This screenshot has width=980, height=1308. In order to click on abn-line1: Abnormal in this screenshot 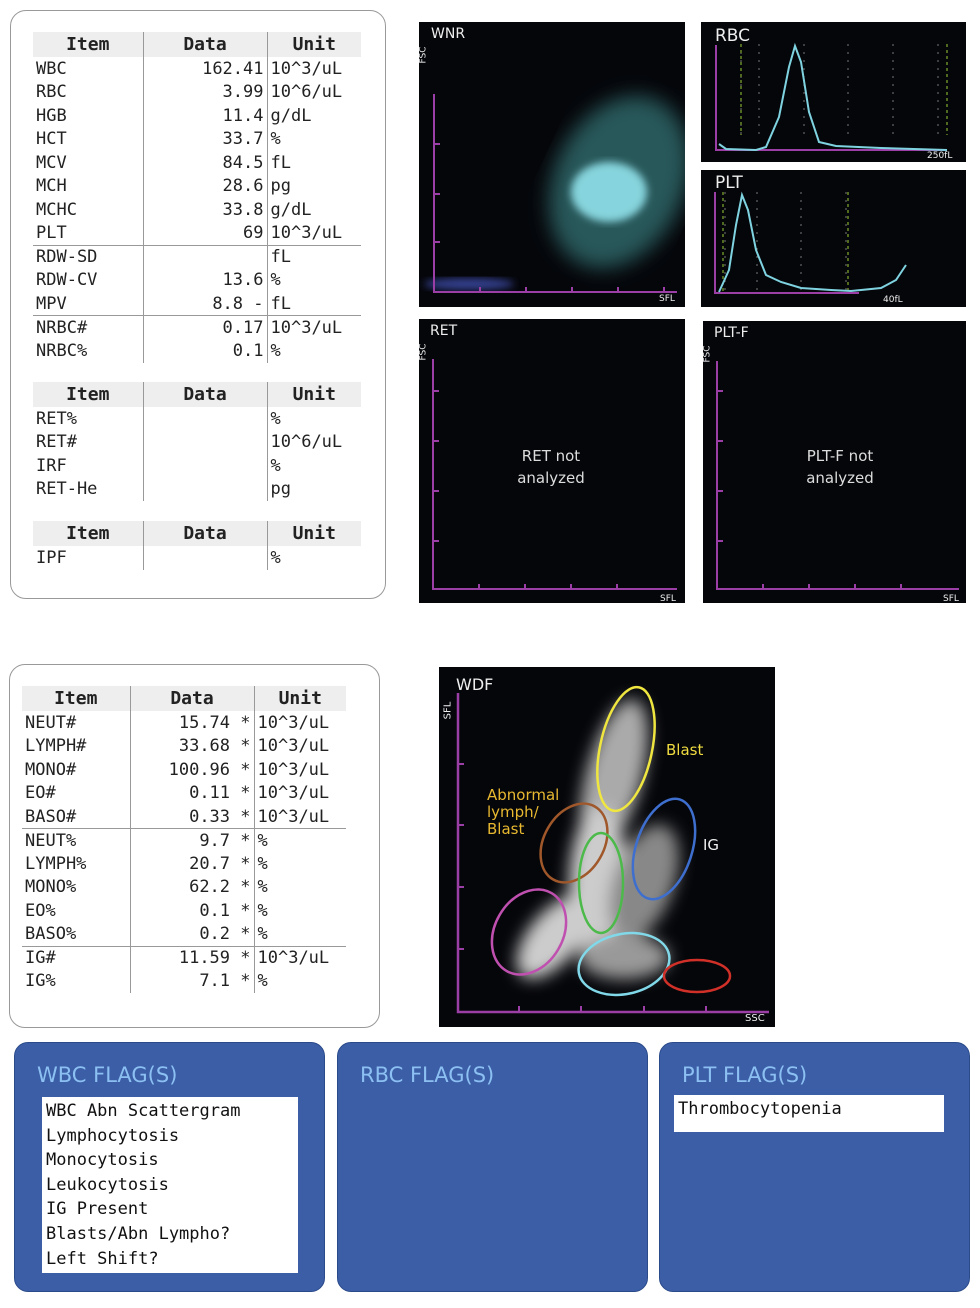, I will do `click(523, 795)`.